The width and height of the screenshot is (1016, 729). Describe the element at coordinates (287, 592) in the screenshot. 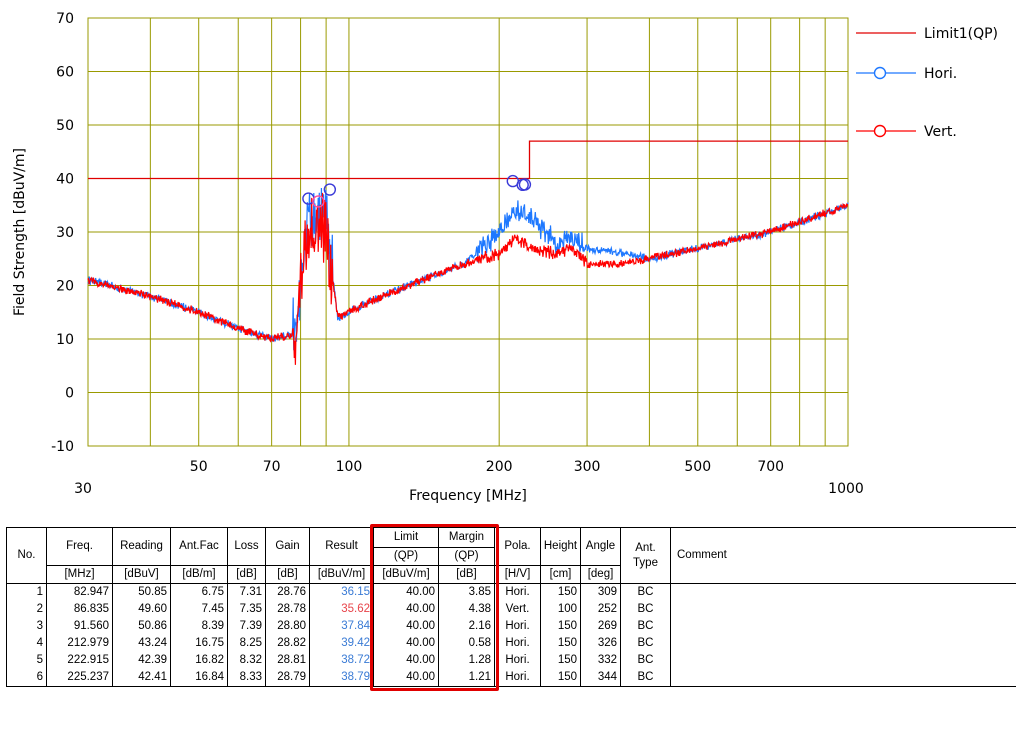

I see `cell-gain: 28.76` at that location.